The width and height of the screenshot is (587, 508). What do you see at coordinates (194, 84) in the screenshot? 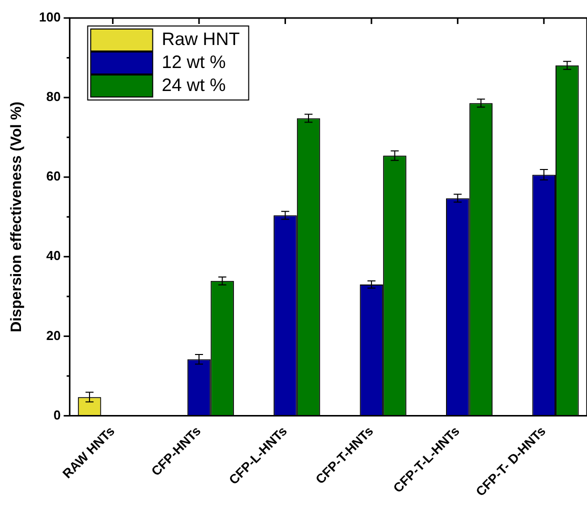
I see `legend-label: 24 wt %` at bounding box center [194, 84].